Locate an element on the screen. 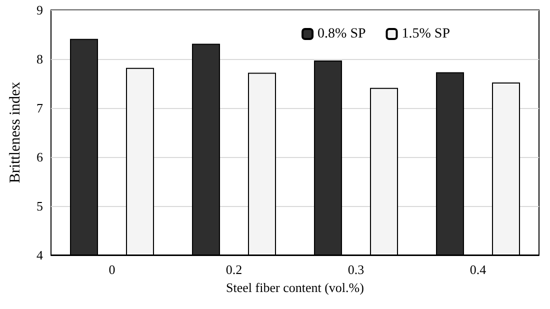 This screenshot has width=550, height=309. y-tick-label: 5 is located at coordinates (39, 206).